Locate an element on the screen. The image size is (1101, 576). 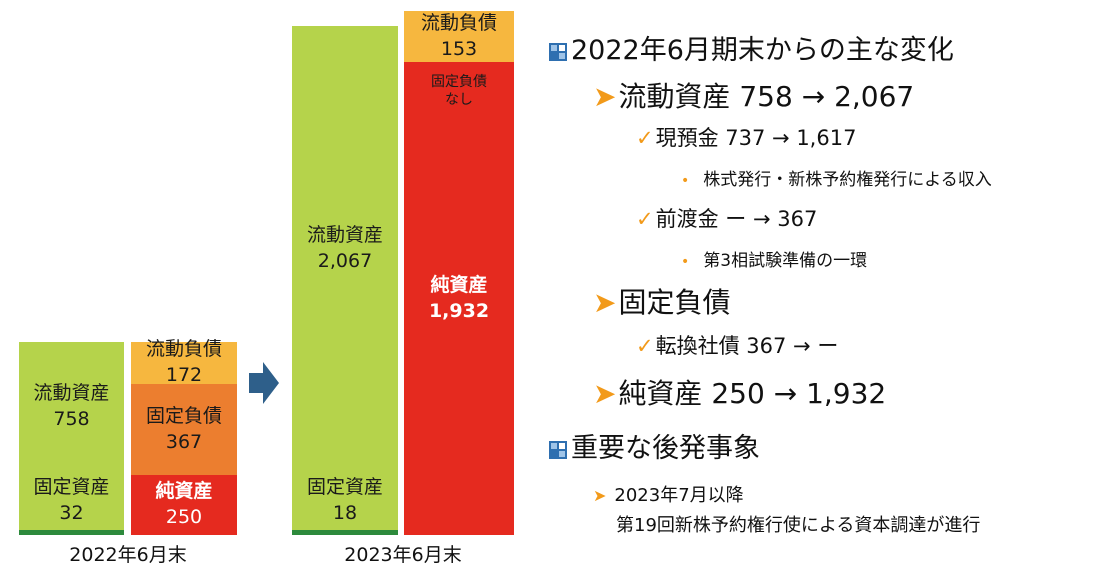
right-net-assets-block: 純資産 1,932 is located at coordinates (459, 298).